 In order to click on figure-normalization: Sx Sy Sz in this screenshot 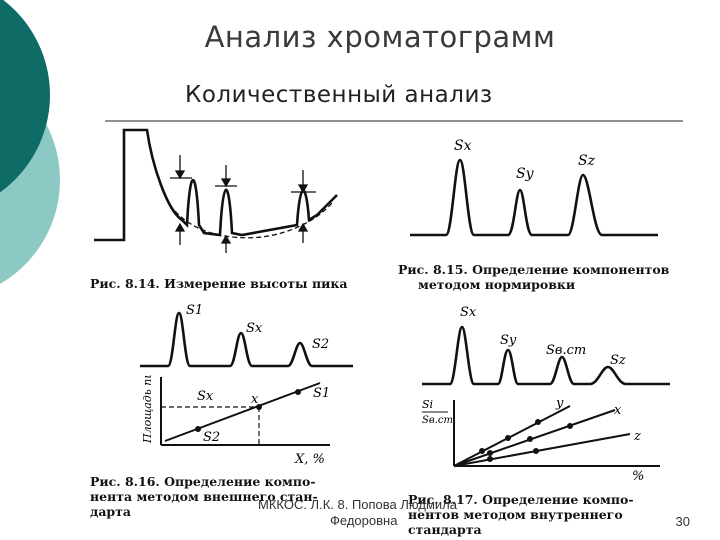, I will do `click(534, 187)`.